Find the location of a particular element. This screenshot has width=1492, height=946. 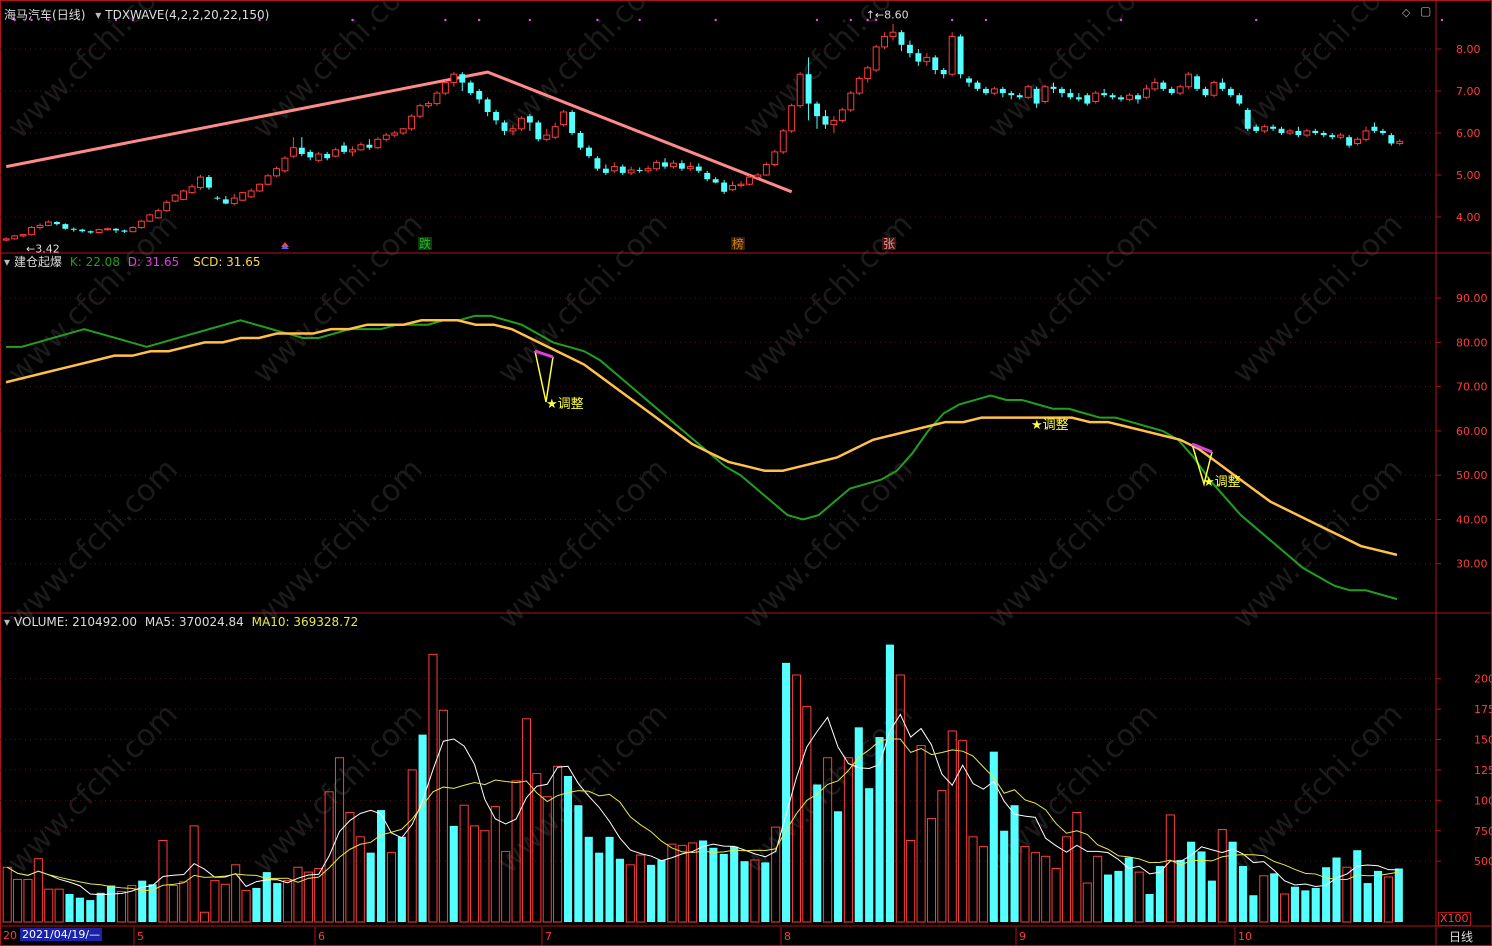

volume-unit-label: X100 is located at coordinates (1454, 919).